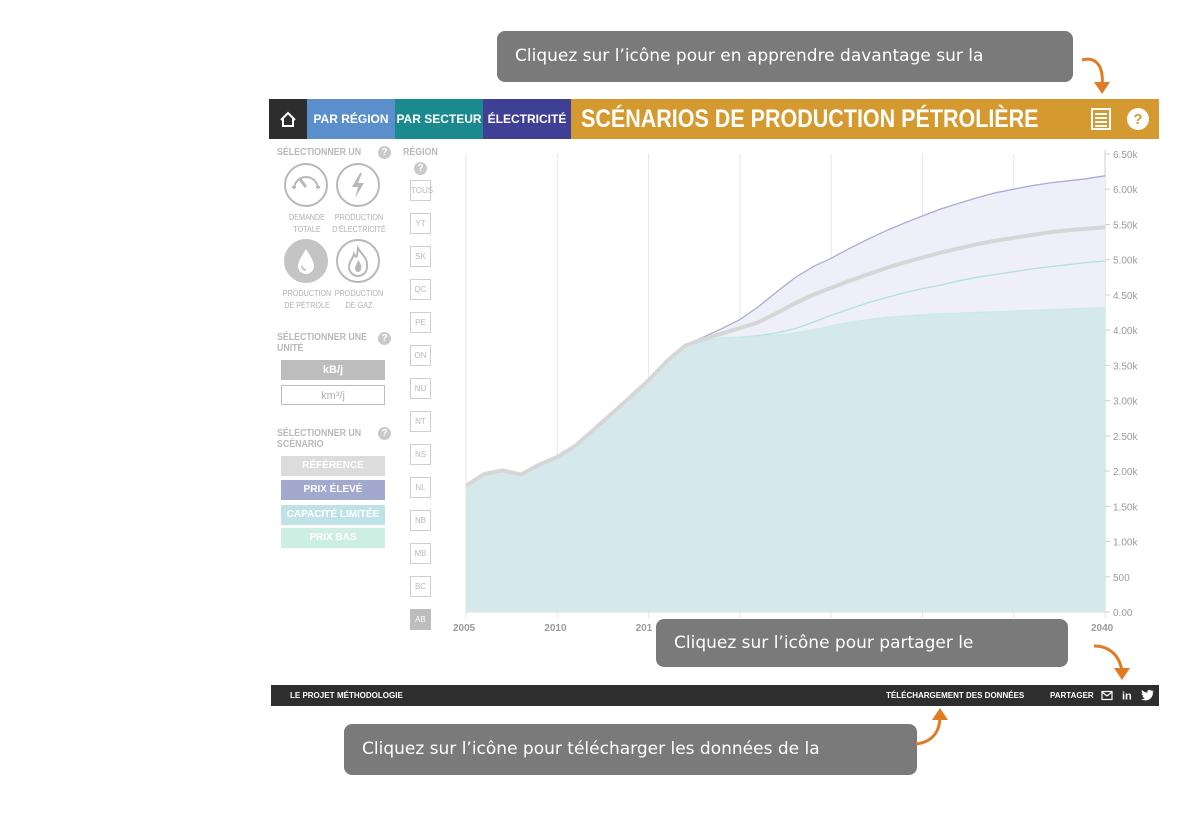 This screenshot has width=1200, height=824. I want to click on flame-icon, so click(358, 260).